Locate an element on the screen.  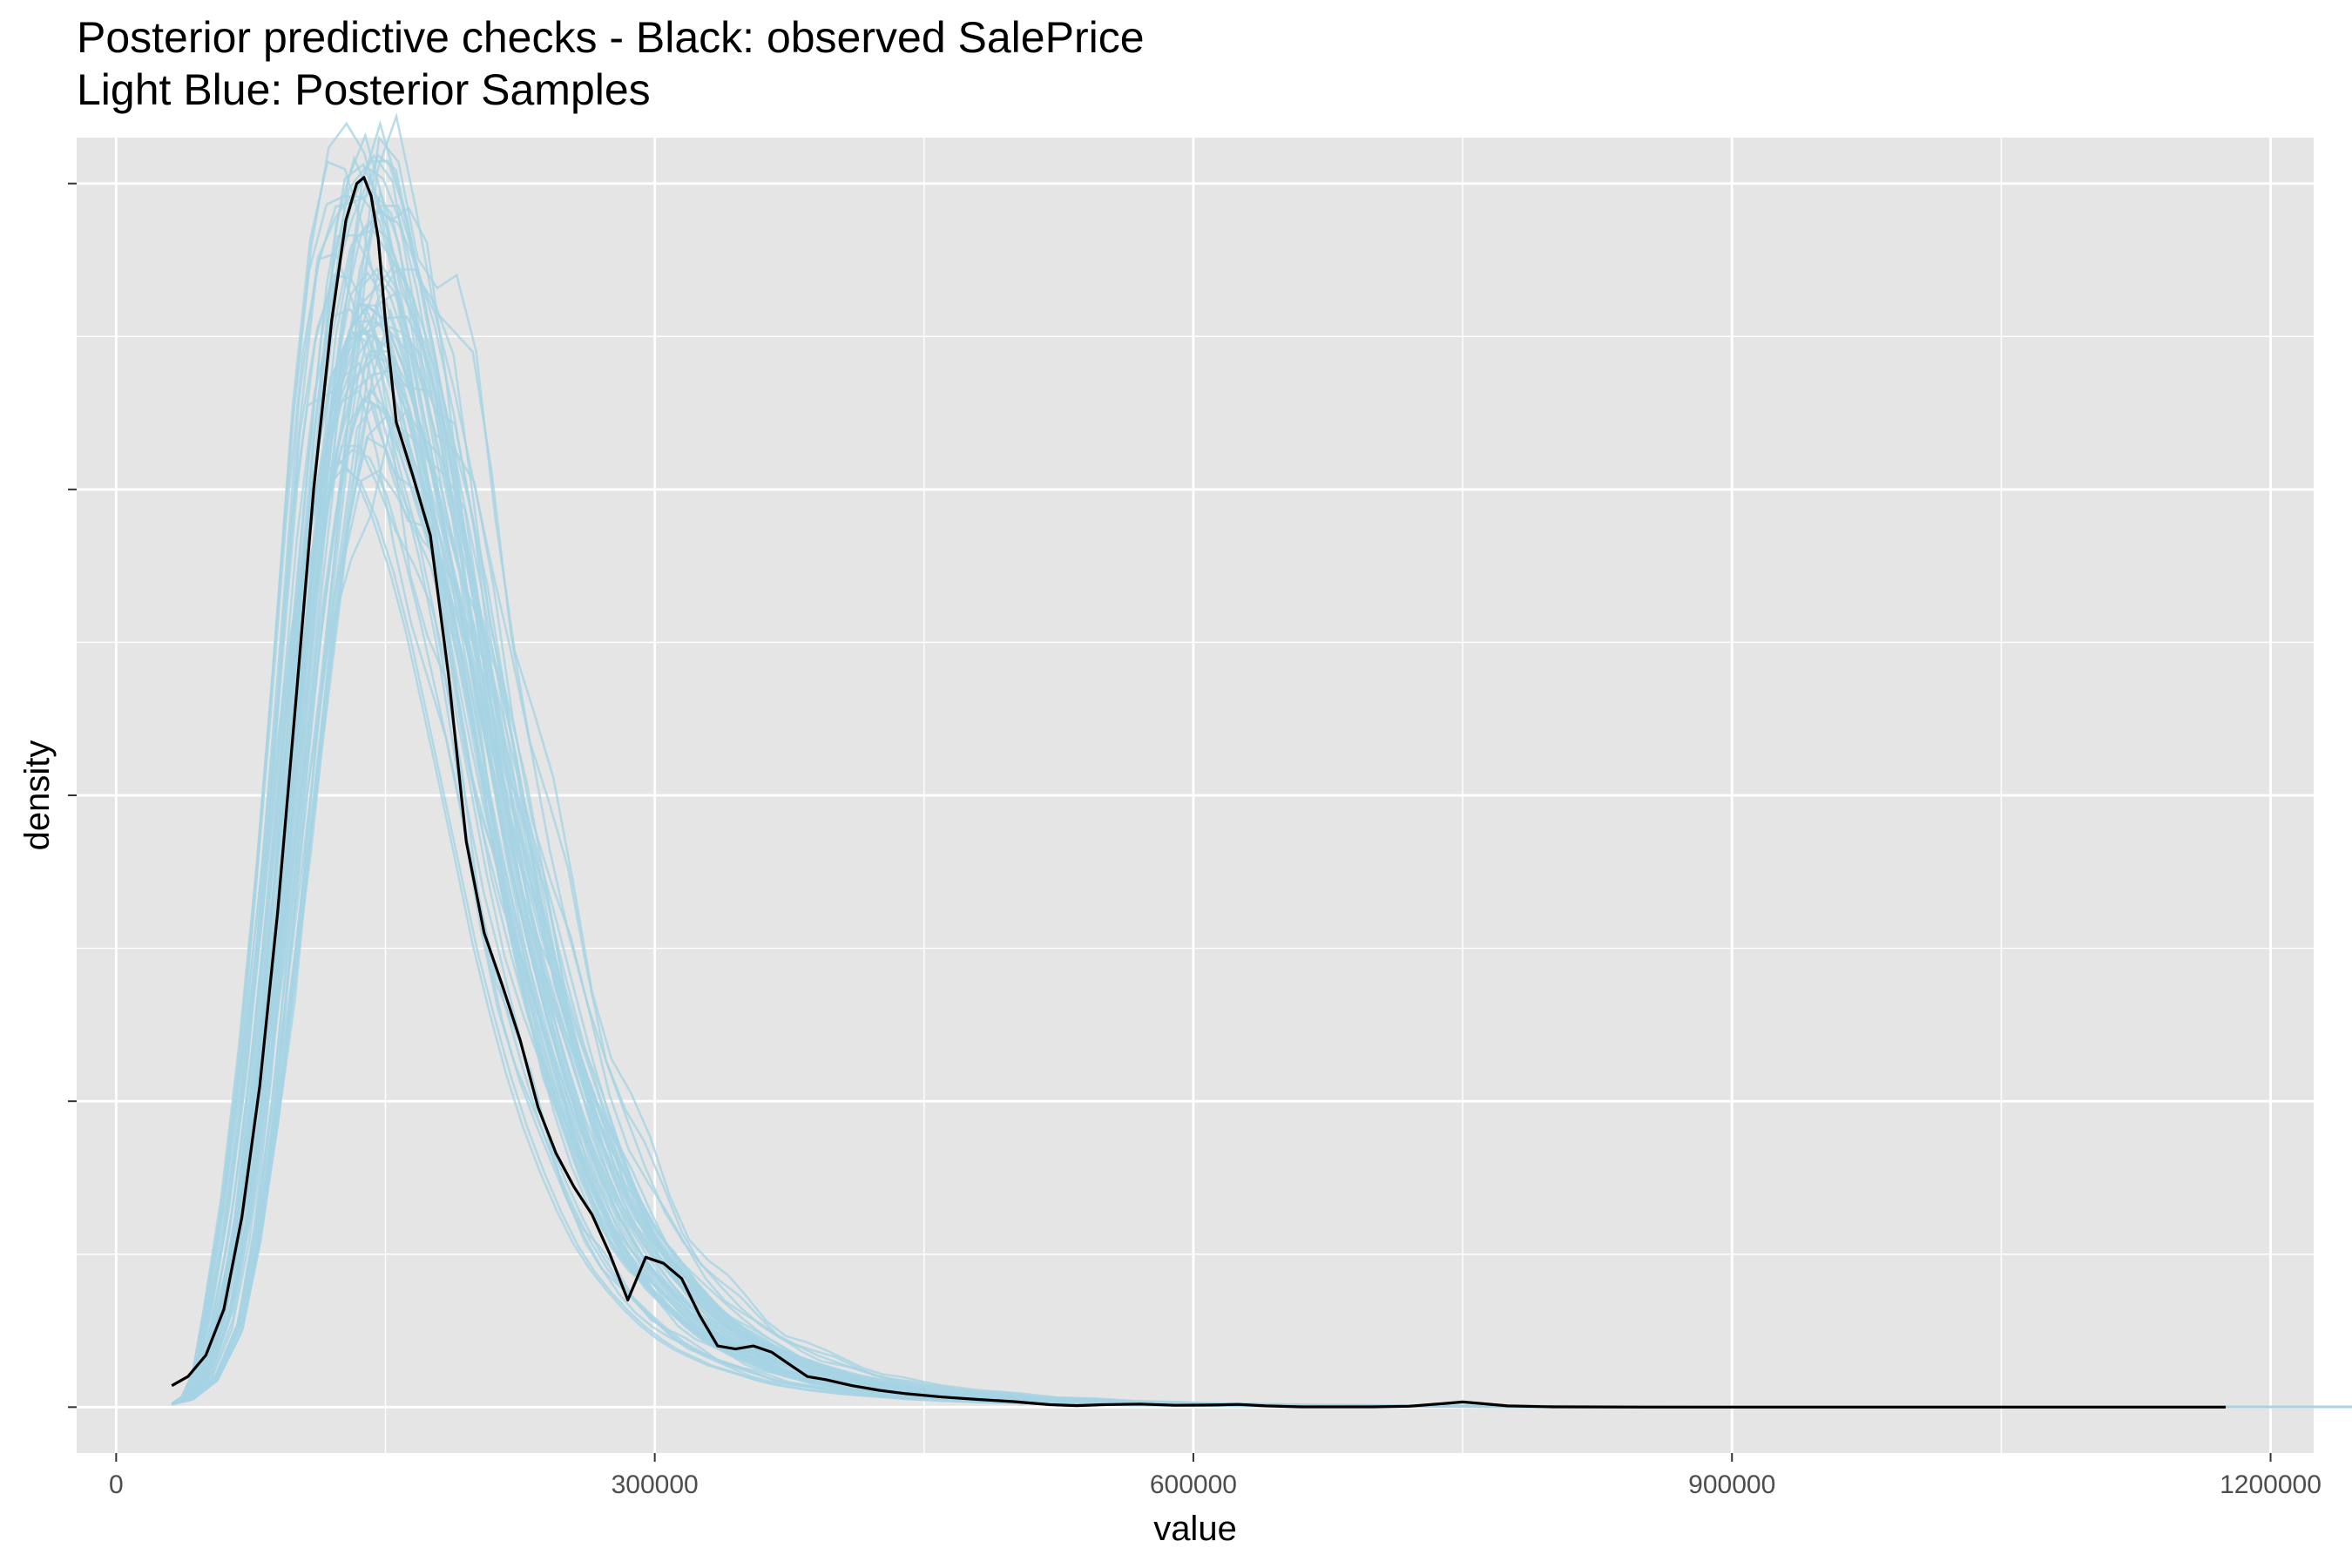
x-tick-label: 900000 is located at coordinates (1732, 1484).